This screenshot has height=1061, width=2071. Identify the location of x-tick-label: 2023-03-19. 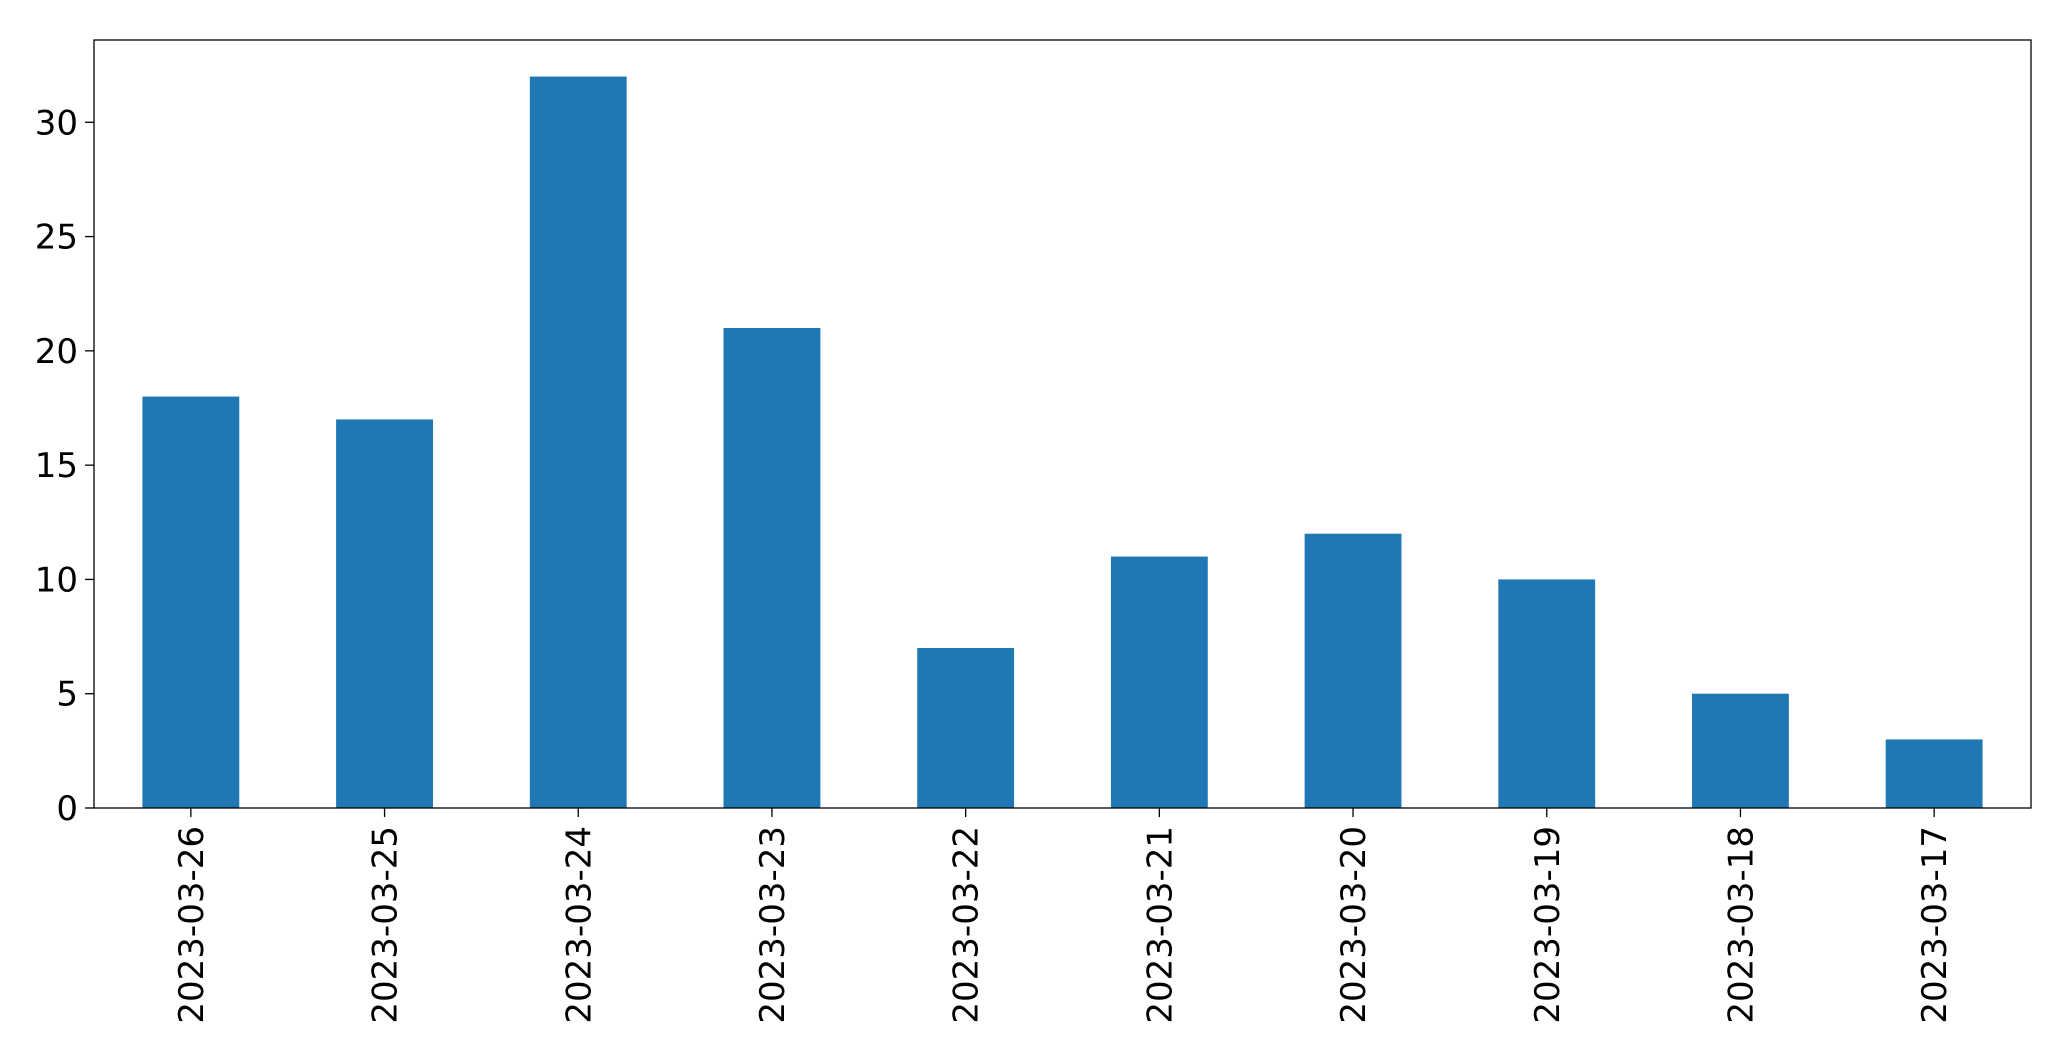
(1548, 925).